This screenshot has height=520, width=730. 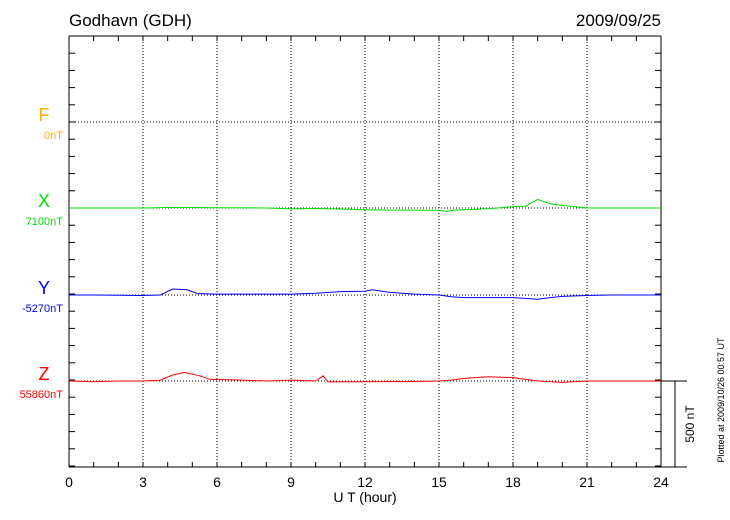 What do you see at coordinates (42, 395) in the screenshot?
I see `baseline-label-z: 55860nT` at bounding box center [42, 395].